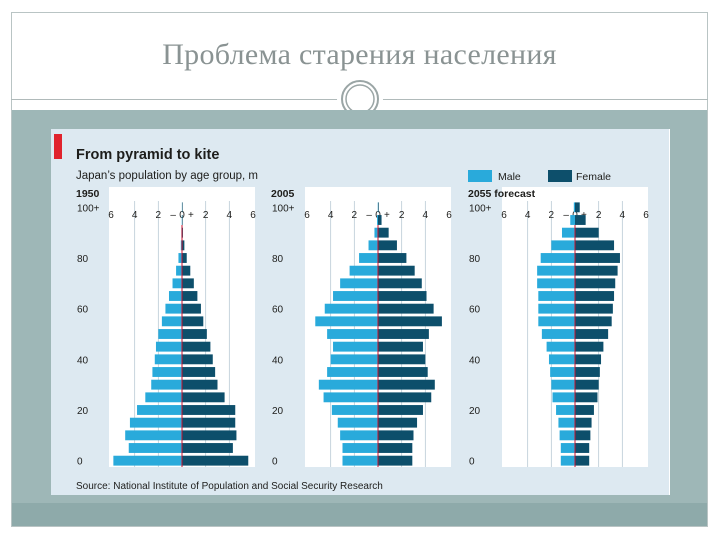 The width and height of the screenshot is (720, 540). Describe the element at coordinates (480, 176) in the screenshot. I see `legend-swatch-male` at that location.